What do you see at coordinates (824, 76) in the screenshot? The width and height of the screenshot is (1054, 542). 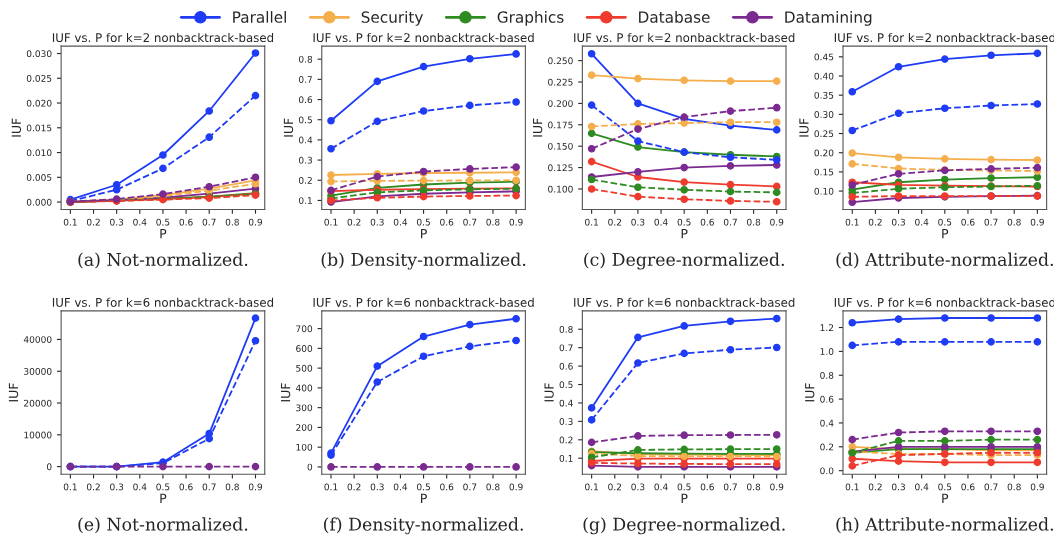 I see `y-tick-label: 0.40` at bounding box center [824, 76].